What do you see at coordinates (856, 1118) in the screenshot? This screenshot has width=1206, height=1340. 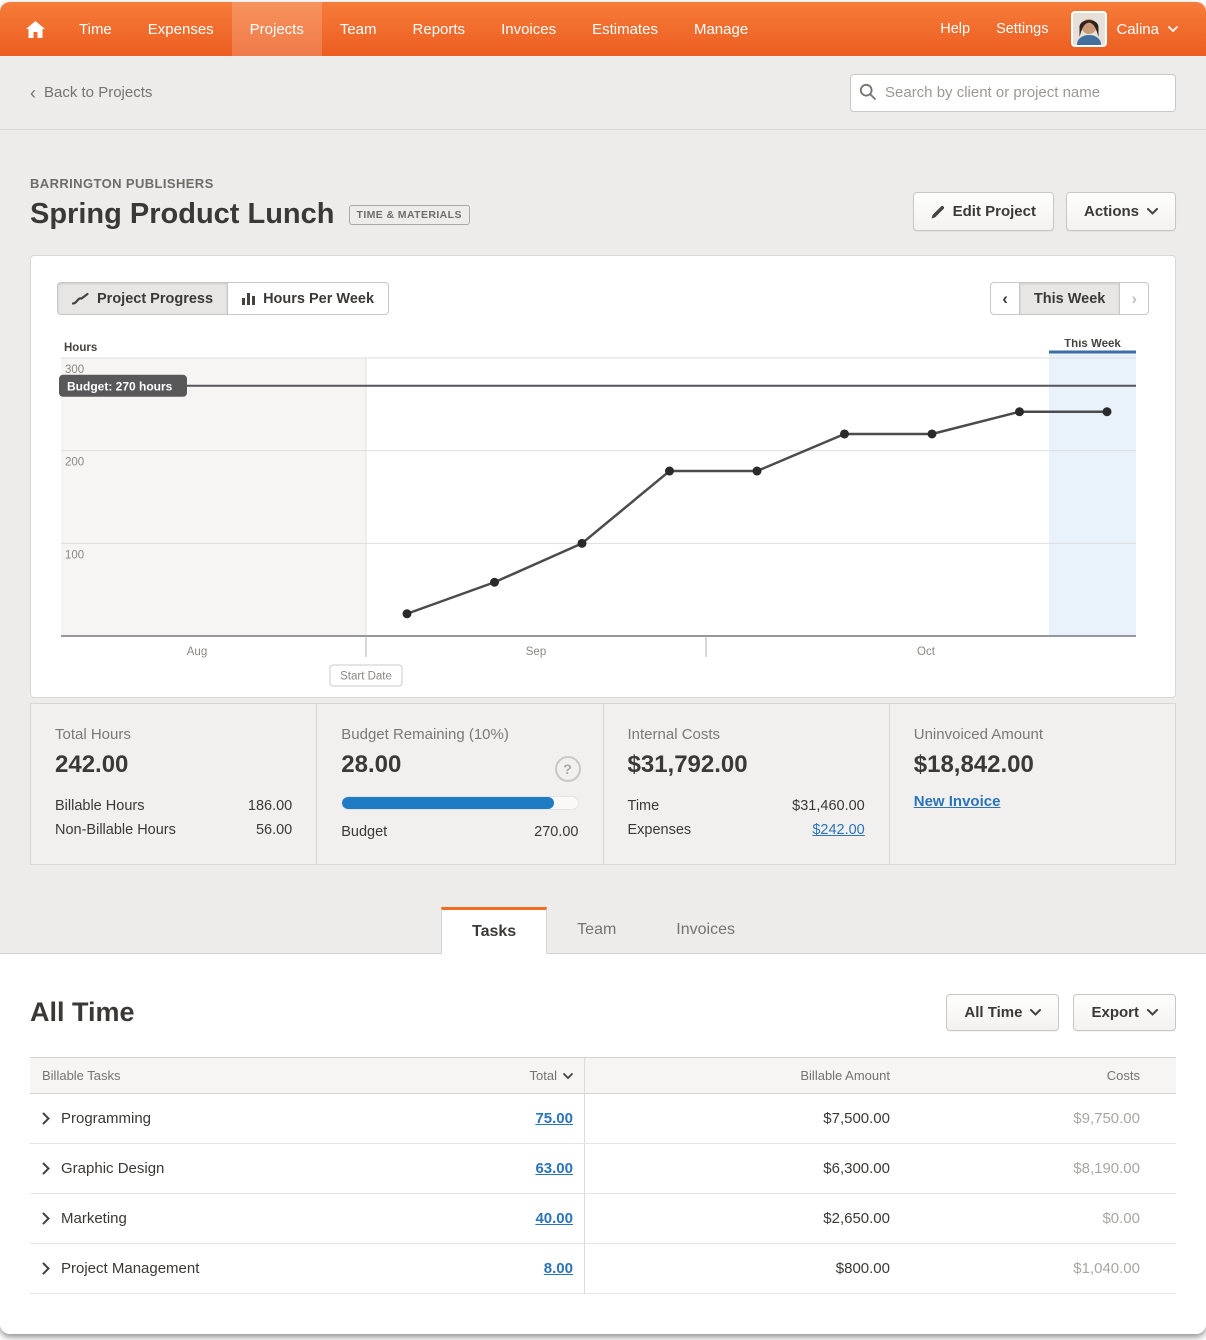 I see `task-billable-amount: $7,500.00` at bounding box center [856, 1118].